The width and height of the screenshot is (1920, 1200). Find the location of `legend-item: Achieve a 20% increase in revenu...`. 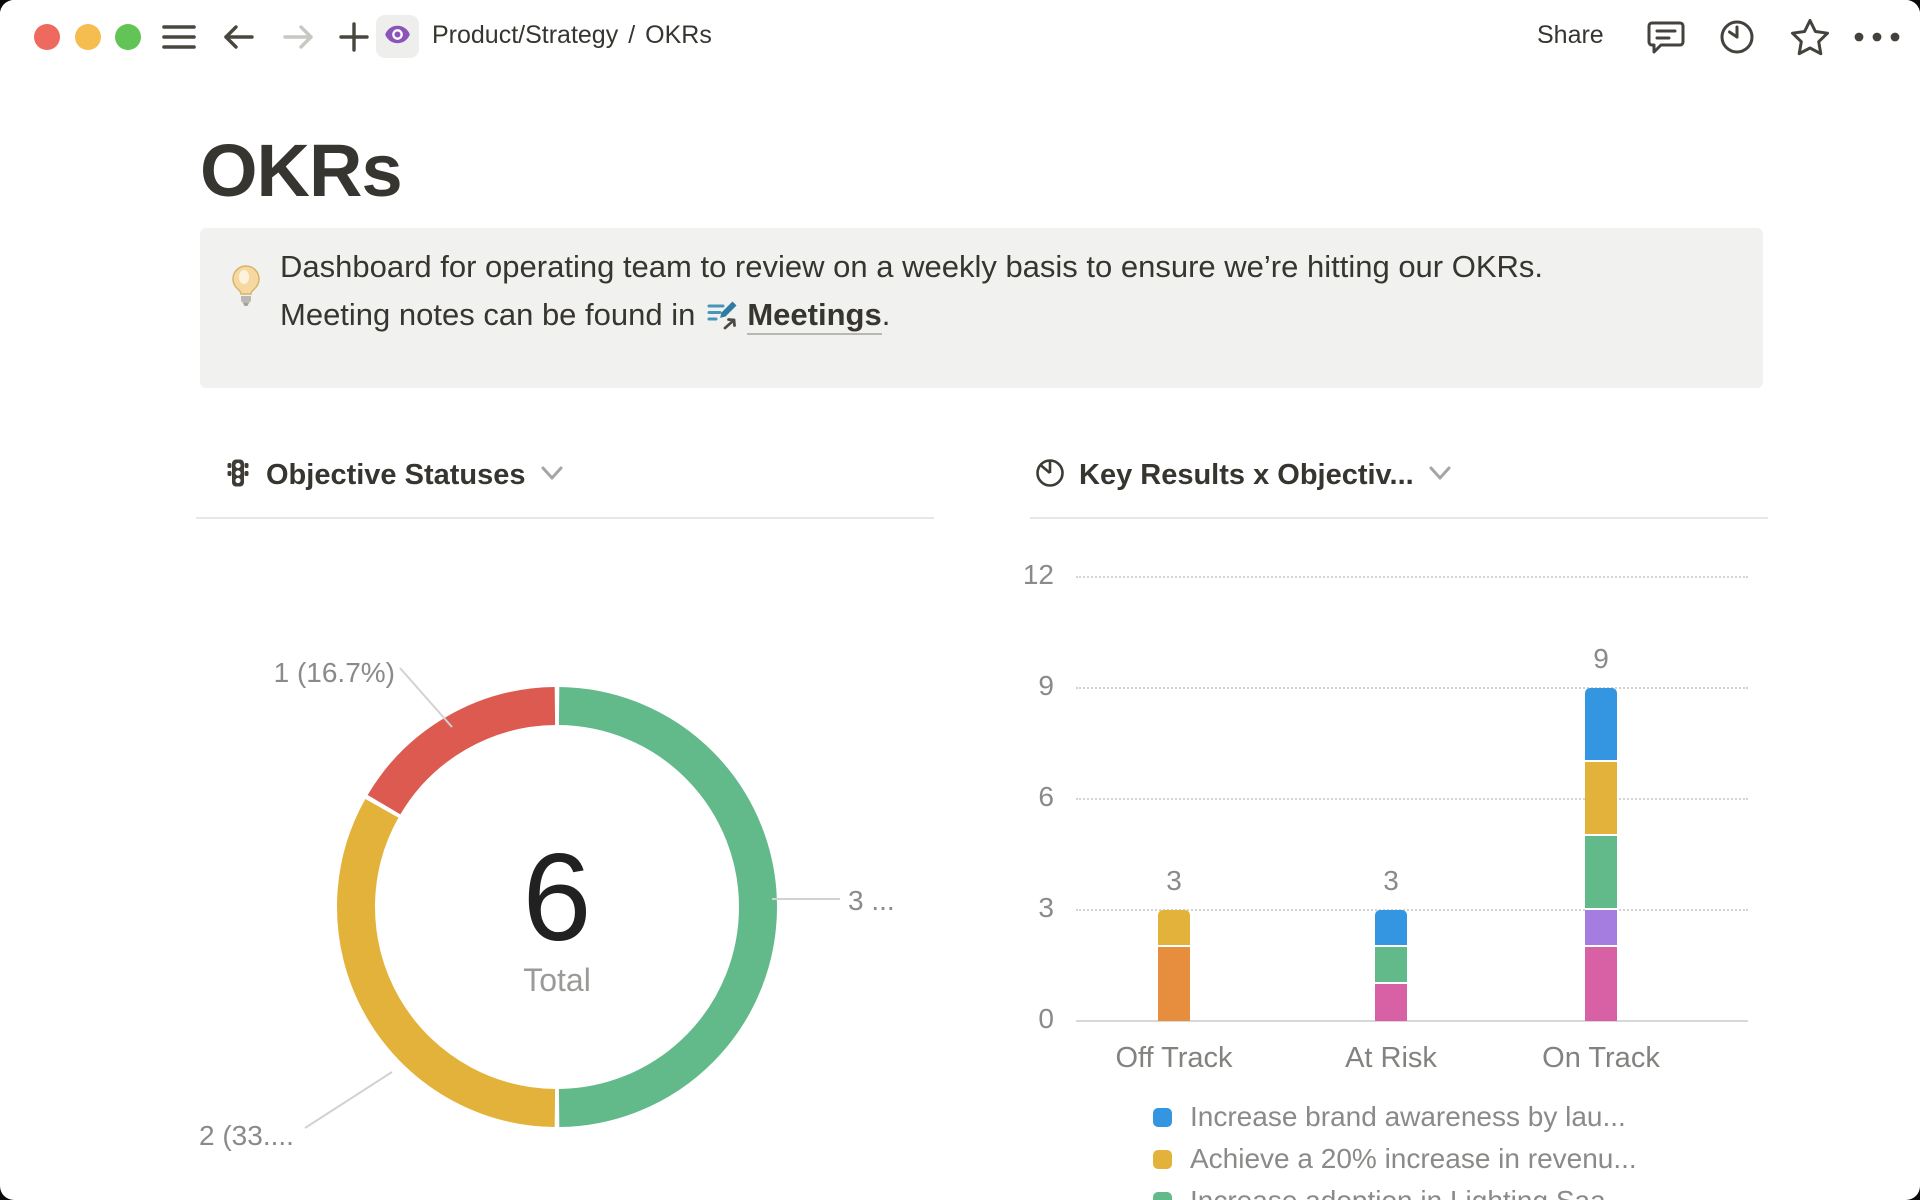

legend-item: Achieve a 20% increase in revenu... is located at coordinates (1395, 1158).